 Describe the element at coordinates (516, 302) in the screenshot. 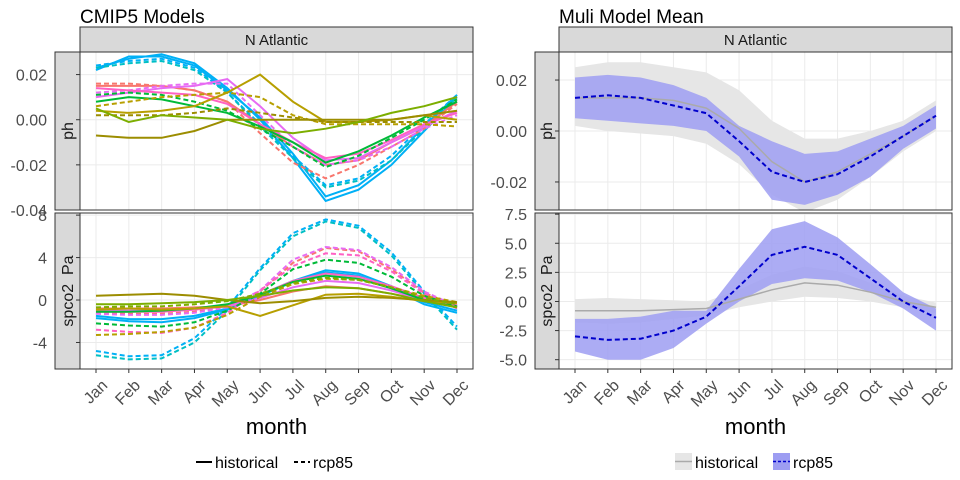

I see `y-tick-label: 0.0` at that location.